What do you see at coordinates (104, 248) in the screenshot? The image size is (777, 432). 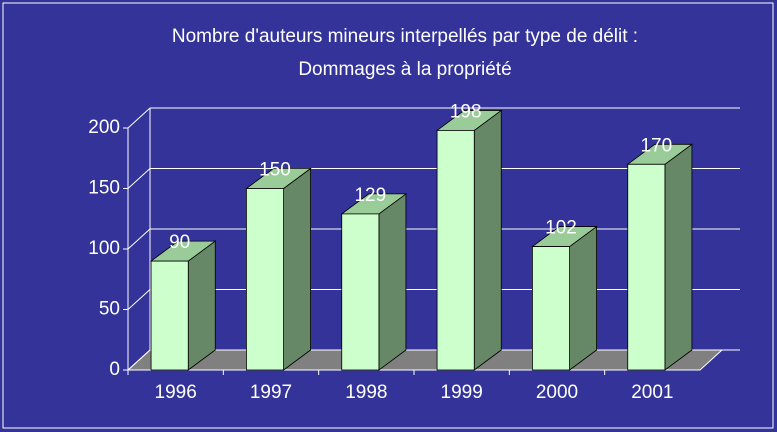 I see `y-tick-label: 100` at bounding box center [104, 248].